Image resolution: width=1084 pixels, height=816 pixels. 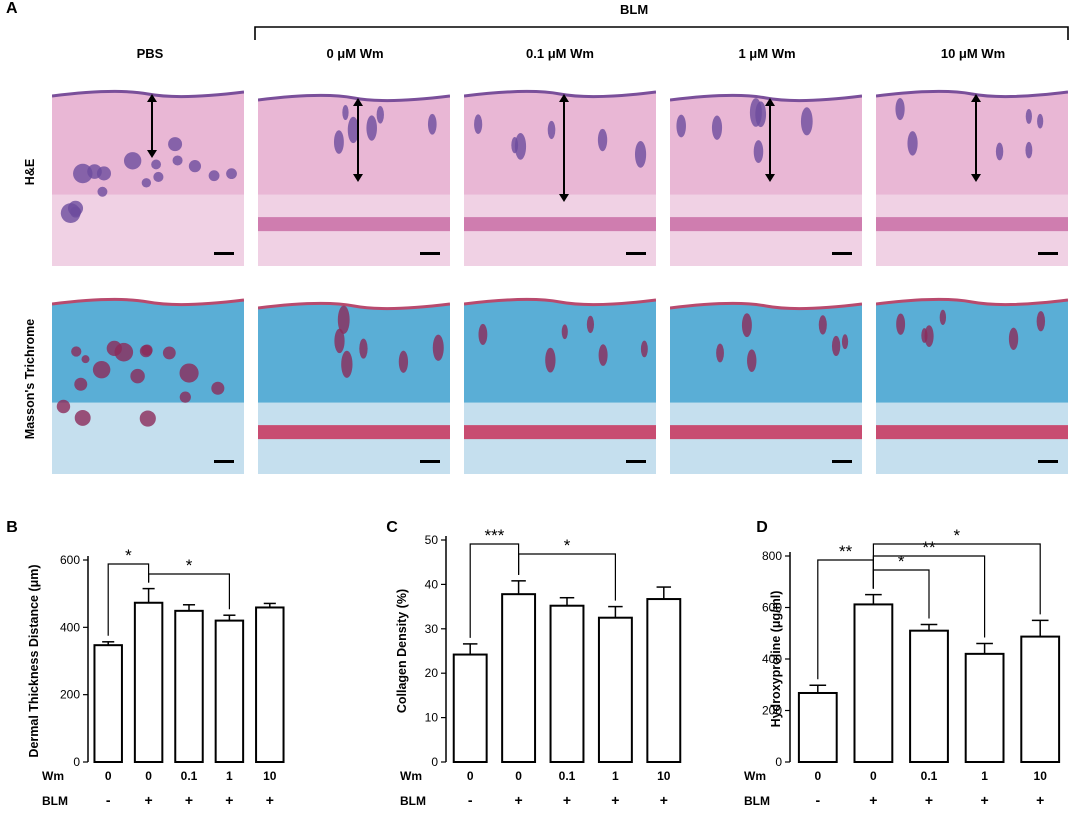 I want to click on y-axis-label: Collagen Density (%), so click(x=402, y=651).